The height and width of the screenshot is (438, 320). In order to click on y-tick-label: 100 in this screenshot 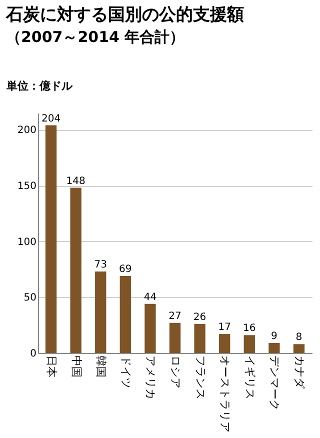, I will do `click(26, 242)`.